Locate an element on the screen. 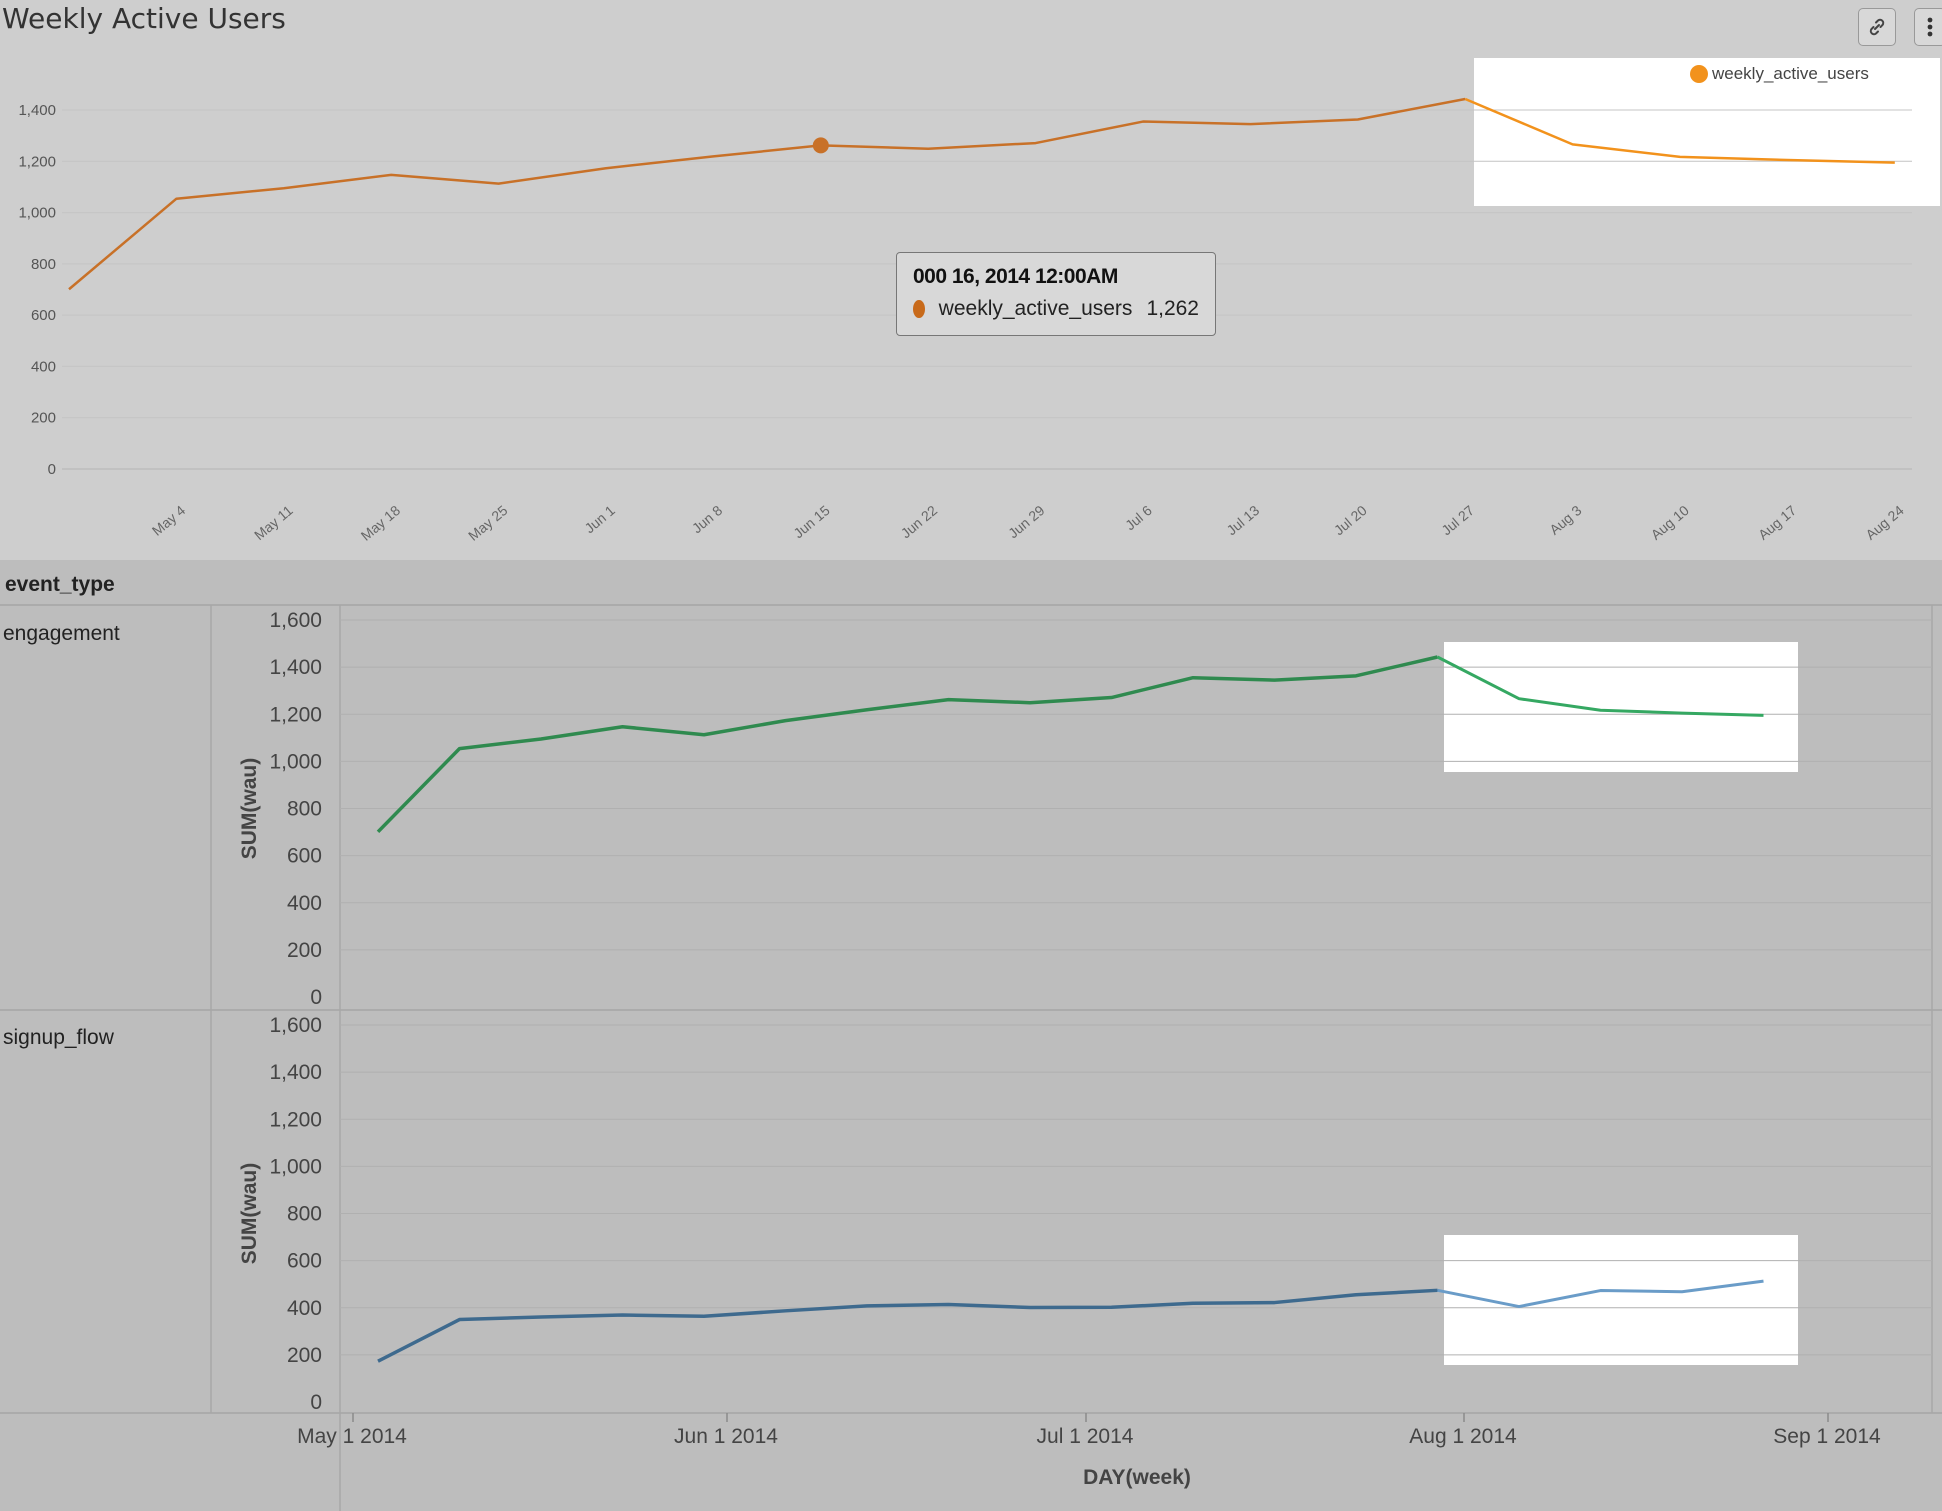 This screenshot has height=1511, width=1942. highlight-box-signup is located at coordinates (1621, 1300).